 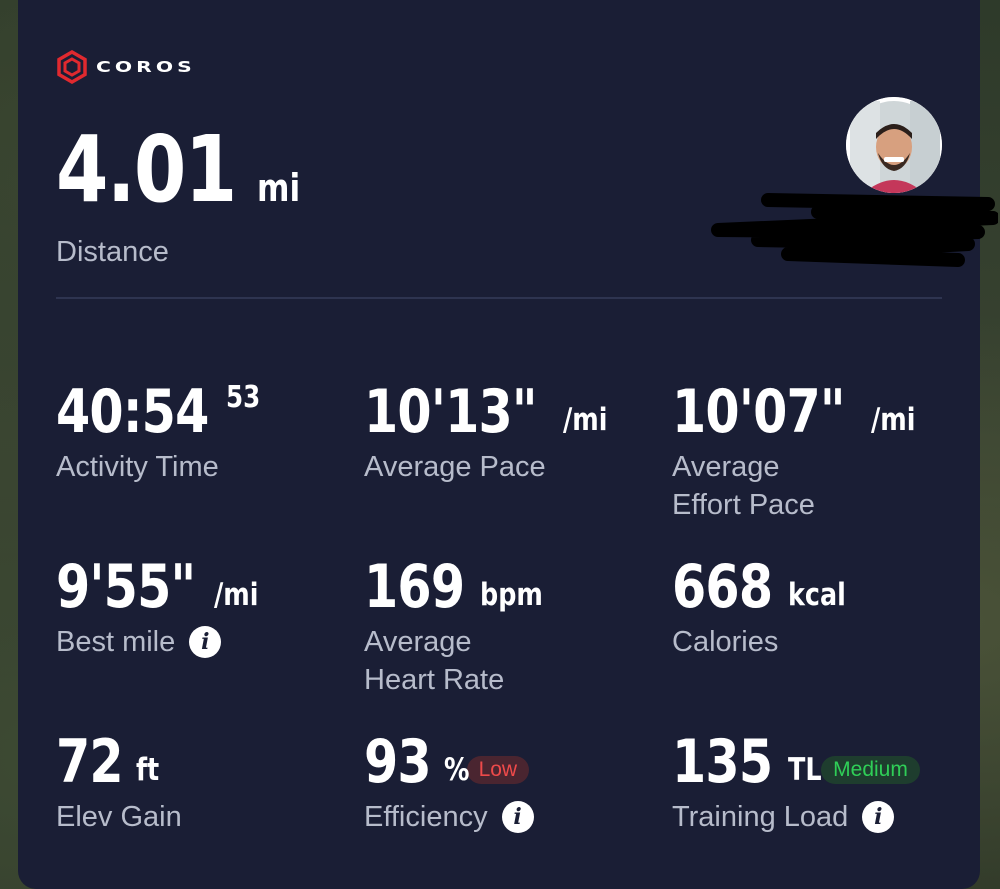 What do you see at coordinates (236, 595) in the screenshot?
I see `best-mile-unit: /mi` at bounding box center [236, 595].